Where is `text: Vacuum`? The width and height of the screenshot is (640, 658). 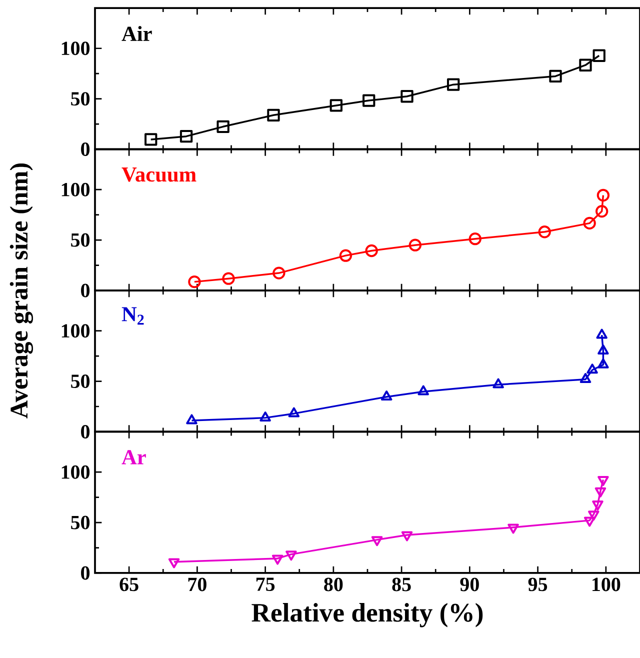
text: Vacuum is located at coordinates (159, 175).